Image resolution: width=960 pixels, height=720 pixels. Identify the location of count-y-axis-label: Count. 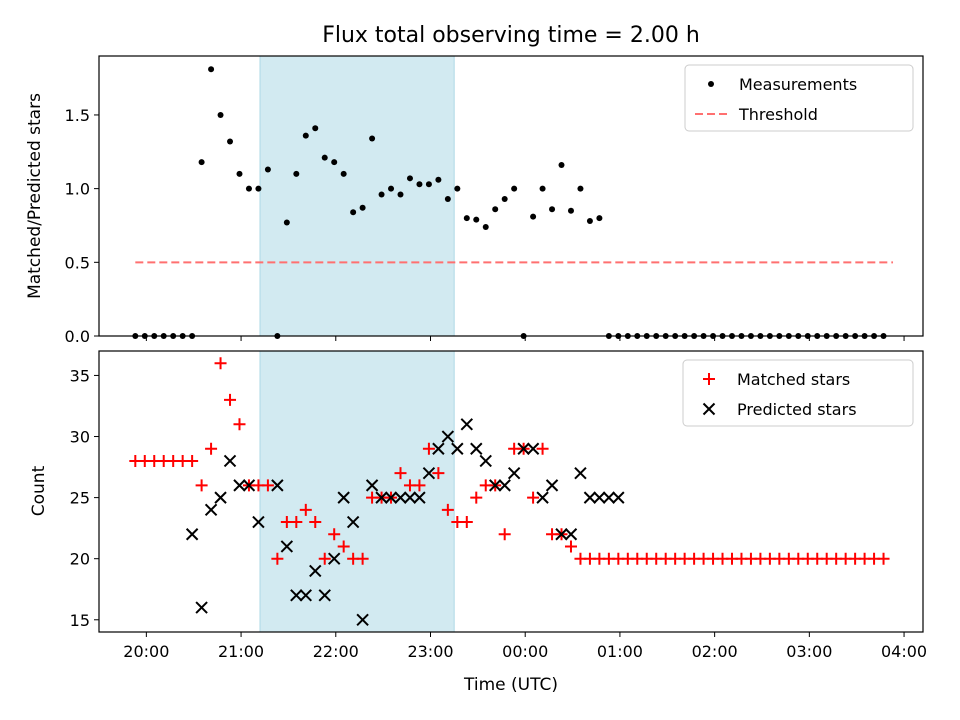
(39, 490).